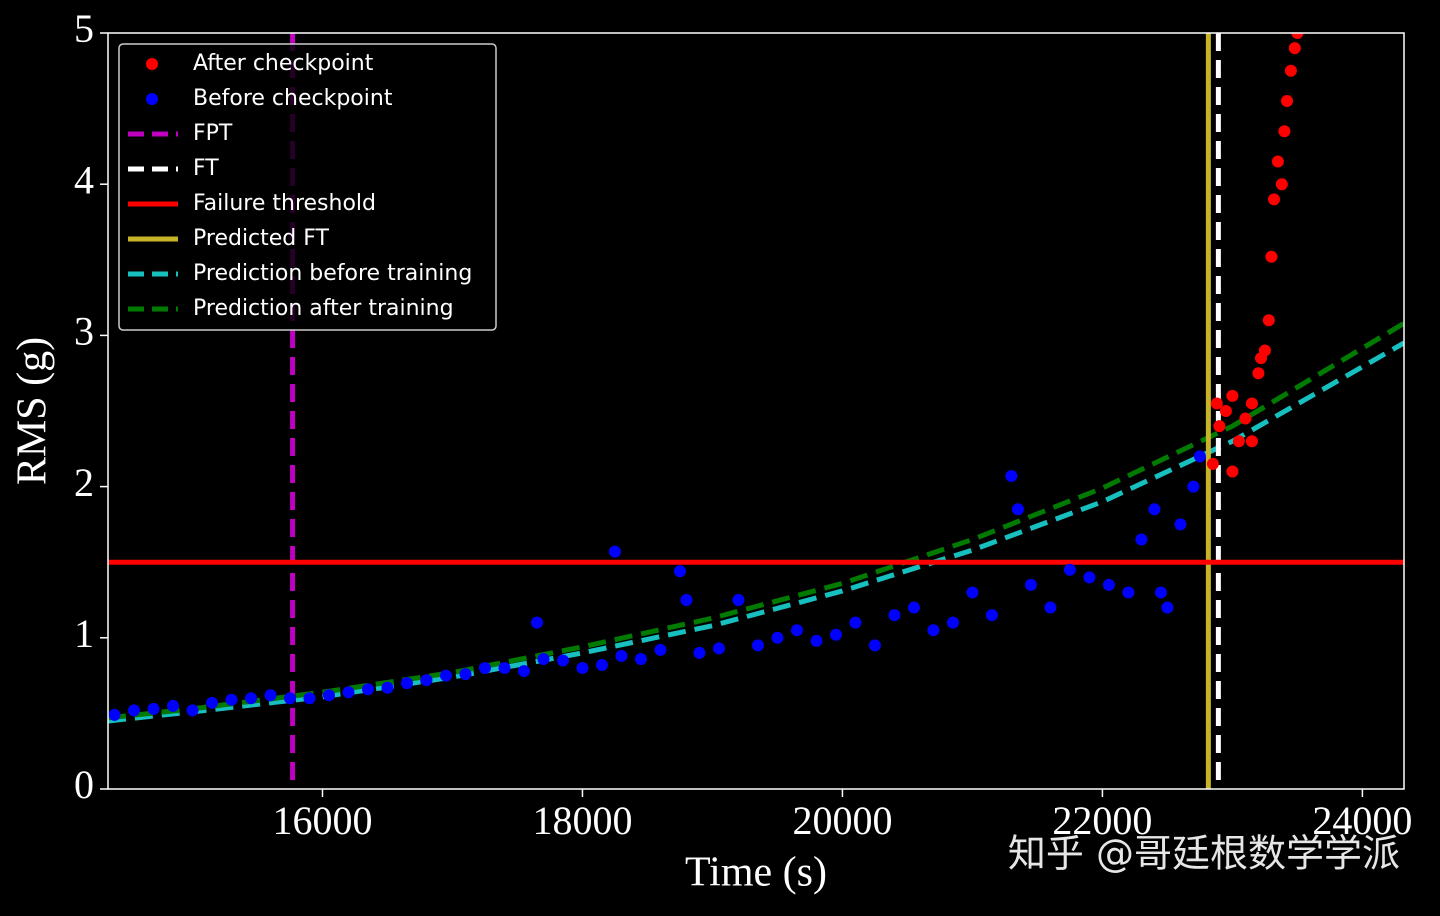 This screenshot has height=916, width=1440. What do you see at coordinates (213, 133) in the screenshot?
I see `legend-label: FPT` at bounding box center [213, 133].